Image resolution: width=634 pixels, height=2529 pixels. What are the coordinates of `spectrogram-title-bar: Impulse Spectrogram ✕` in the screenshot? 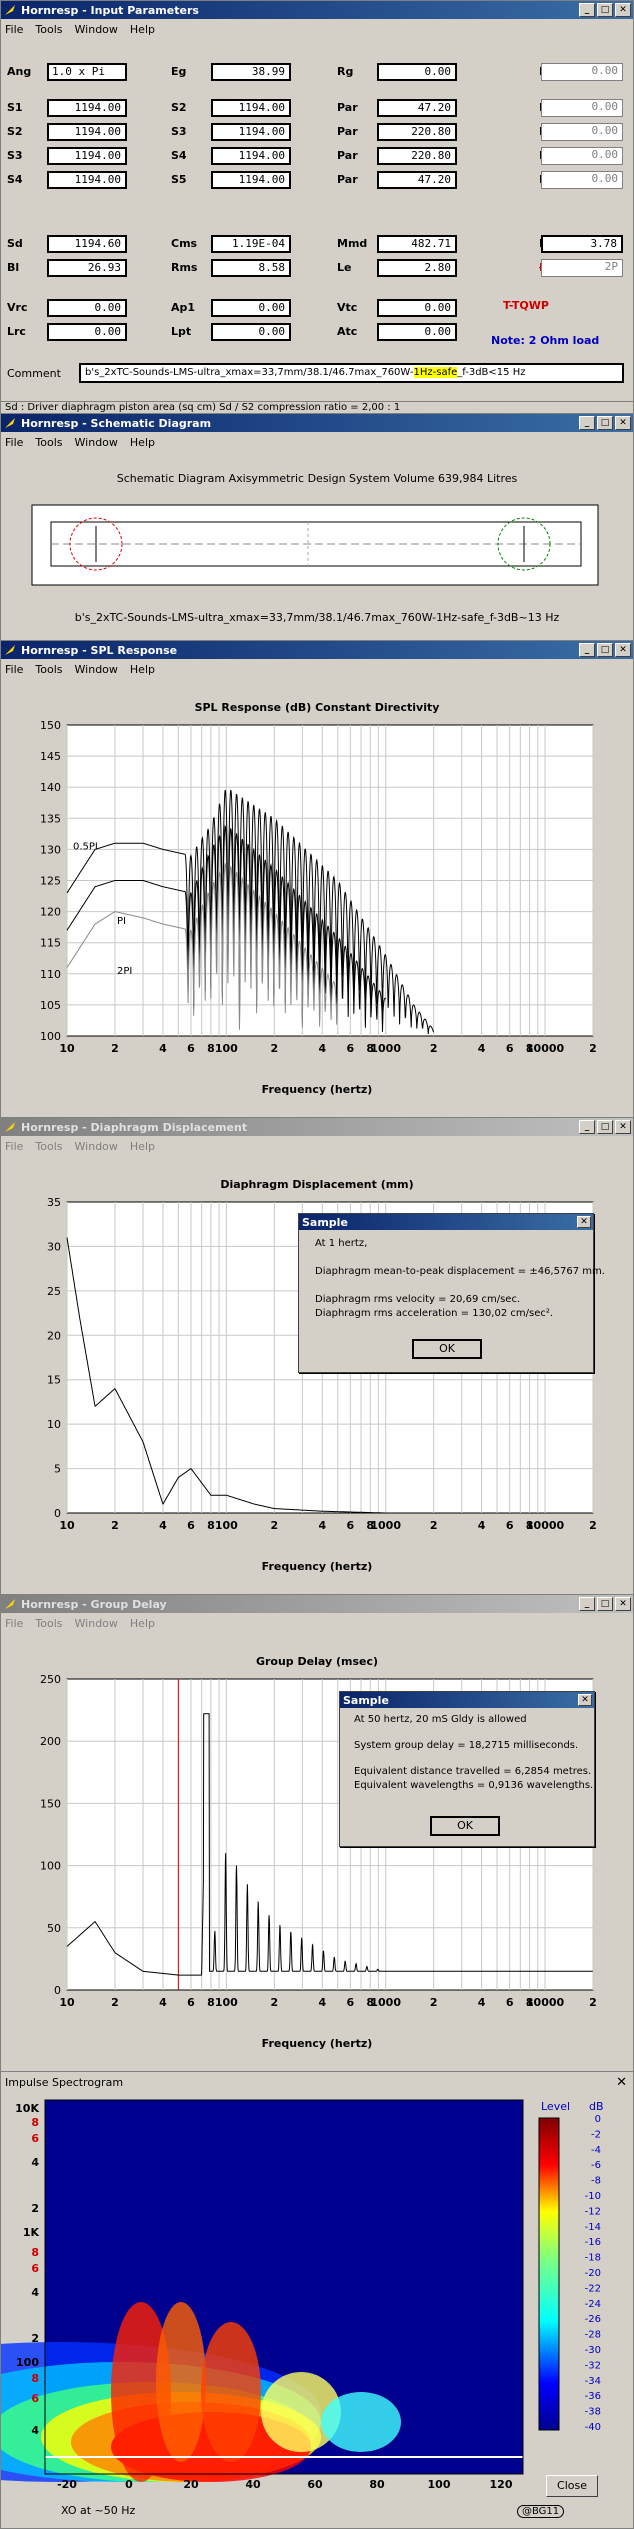 It's located at (317, 2082).